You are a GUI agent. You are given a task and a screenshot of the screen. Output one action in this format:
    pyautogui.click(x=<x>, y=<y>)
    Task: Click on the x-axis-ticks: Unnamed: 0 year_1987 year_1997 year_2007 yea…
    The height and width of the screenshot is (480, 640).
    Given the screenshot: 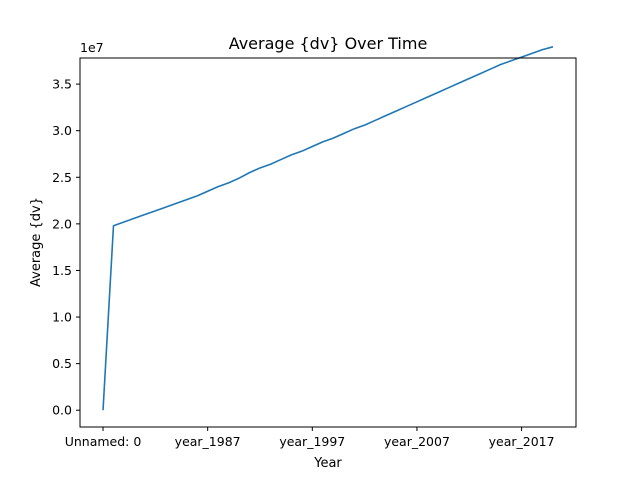 What is the action you would take?
    pyautogui.click(x=310, y=438)
    